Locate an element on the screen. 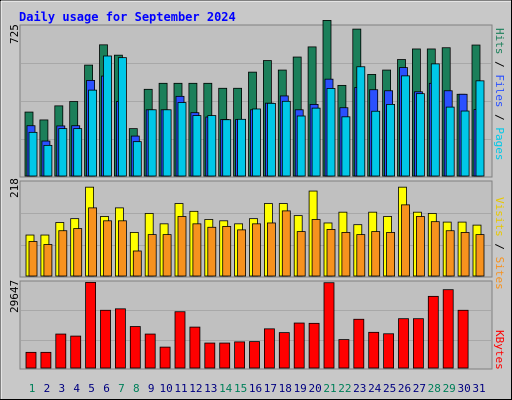  day-label: 1 is located at coordinates (32, 388).